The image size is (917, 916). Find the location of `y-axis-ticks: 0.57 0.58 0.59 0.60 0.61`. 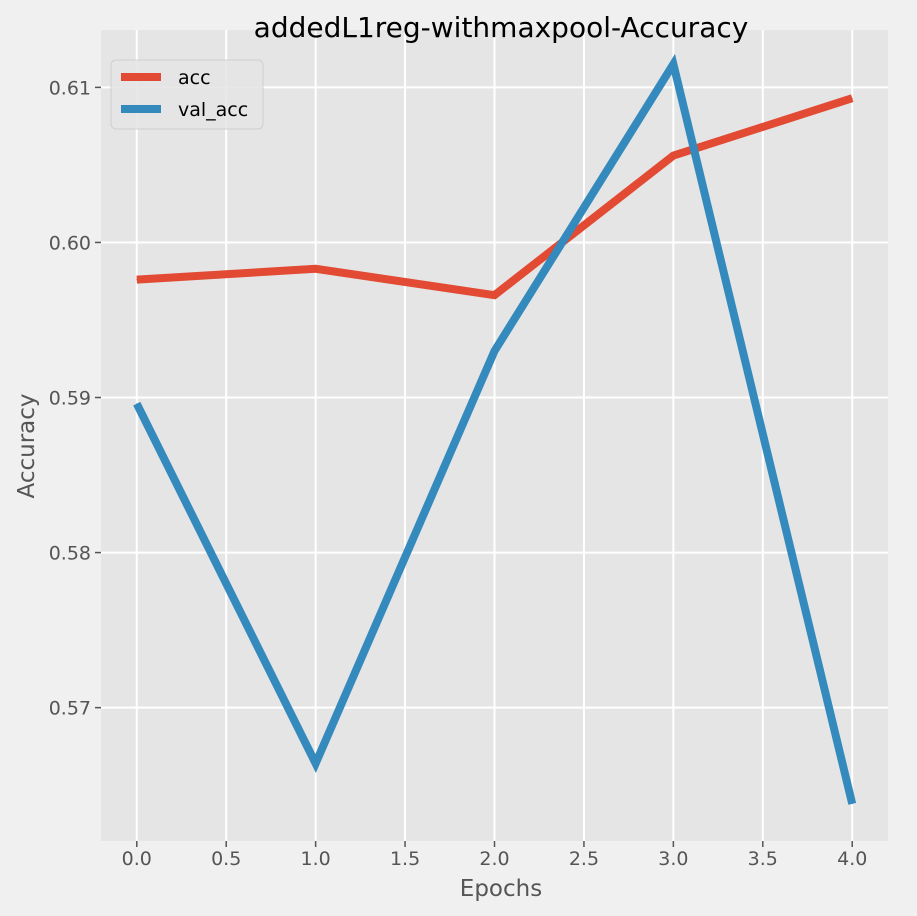

y-axis-ticks: 0.57 0.58 0.59 0.60 0.61 is located at coordinates (75, 398).